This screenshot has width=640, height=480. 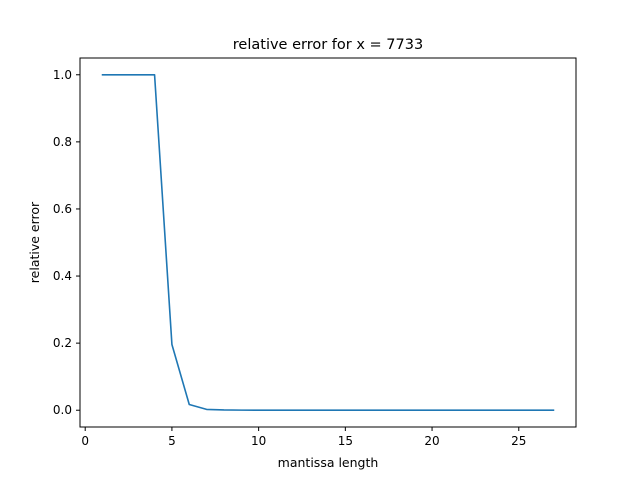 What do you see at coordinates (62, 276) in the screenshot?
I see `y-tick-label: 0.4` at bounding box center [62, 276].